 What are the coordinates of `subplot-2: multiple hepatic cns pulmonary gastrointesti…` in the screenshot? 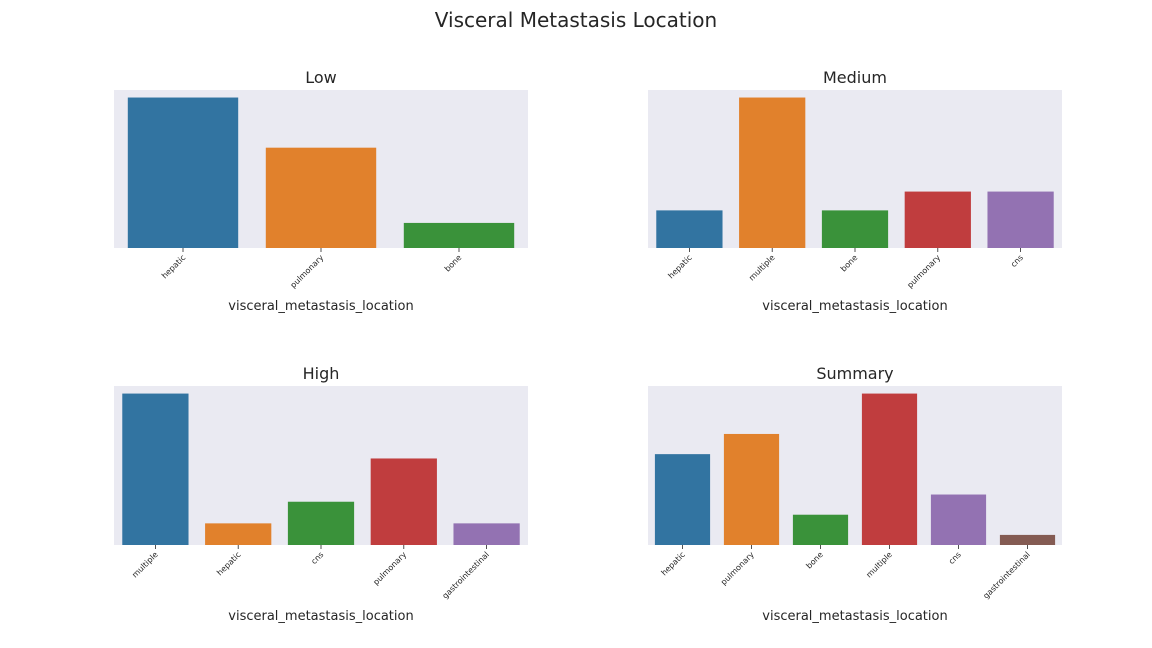 It's located at (321, 494).